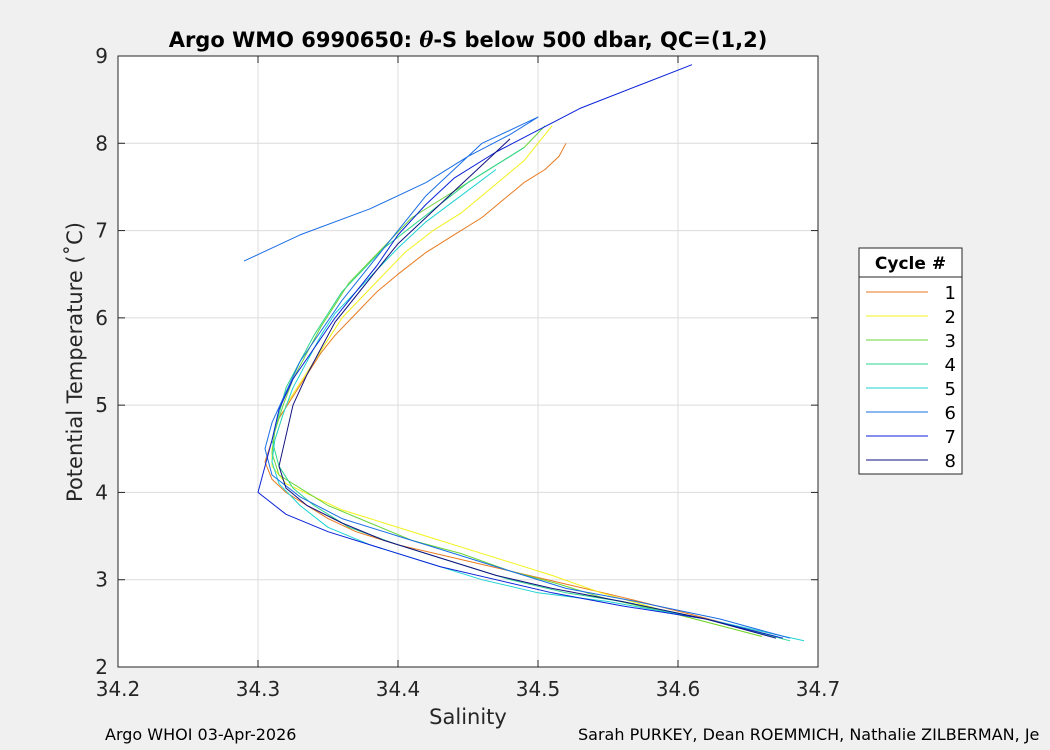  Describe the element at coordinates (950, 461) in the screenshot. I see `legend-label-cycle-8: 8` at that location.